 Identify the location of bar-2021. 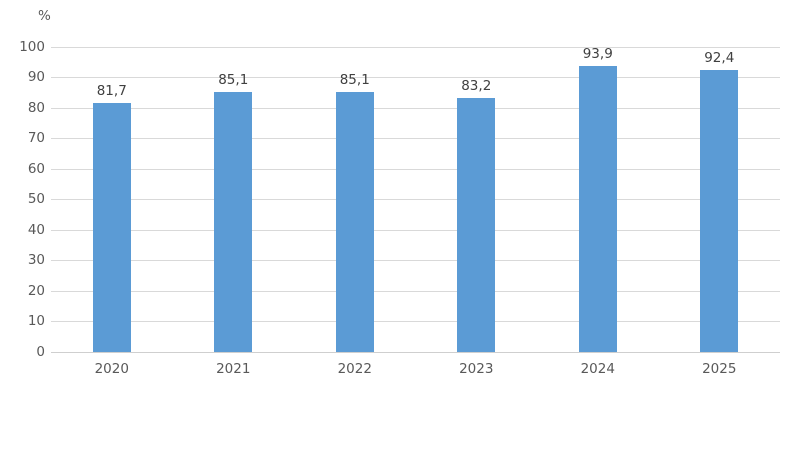
(233, 222).